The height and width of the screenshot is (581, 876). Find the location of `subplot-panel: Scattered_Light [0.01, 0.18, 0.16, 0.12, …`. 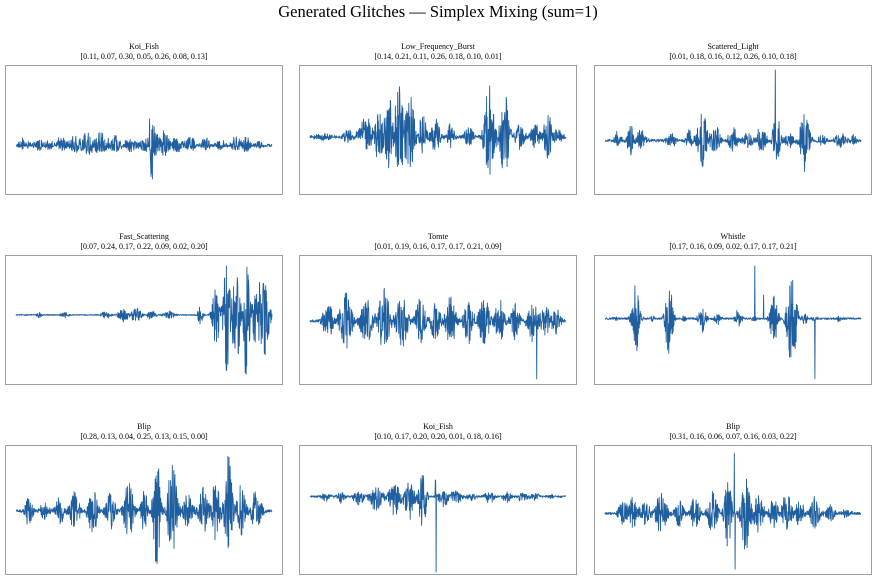

subplot-panel: Scattered_Light [0.01, 0.18, 0.16, 0.12, … is located at coordinates (733, 118).